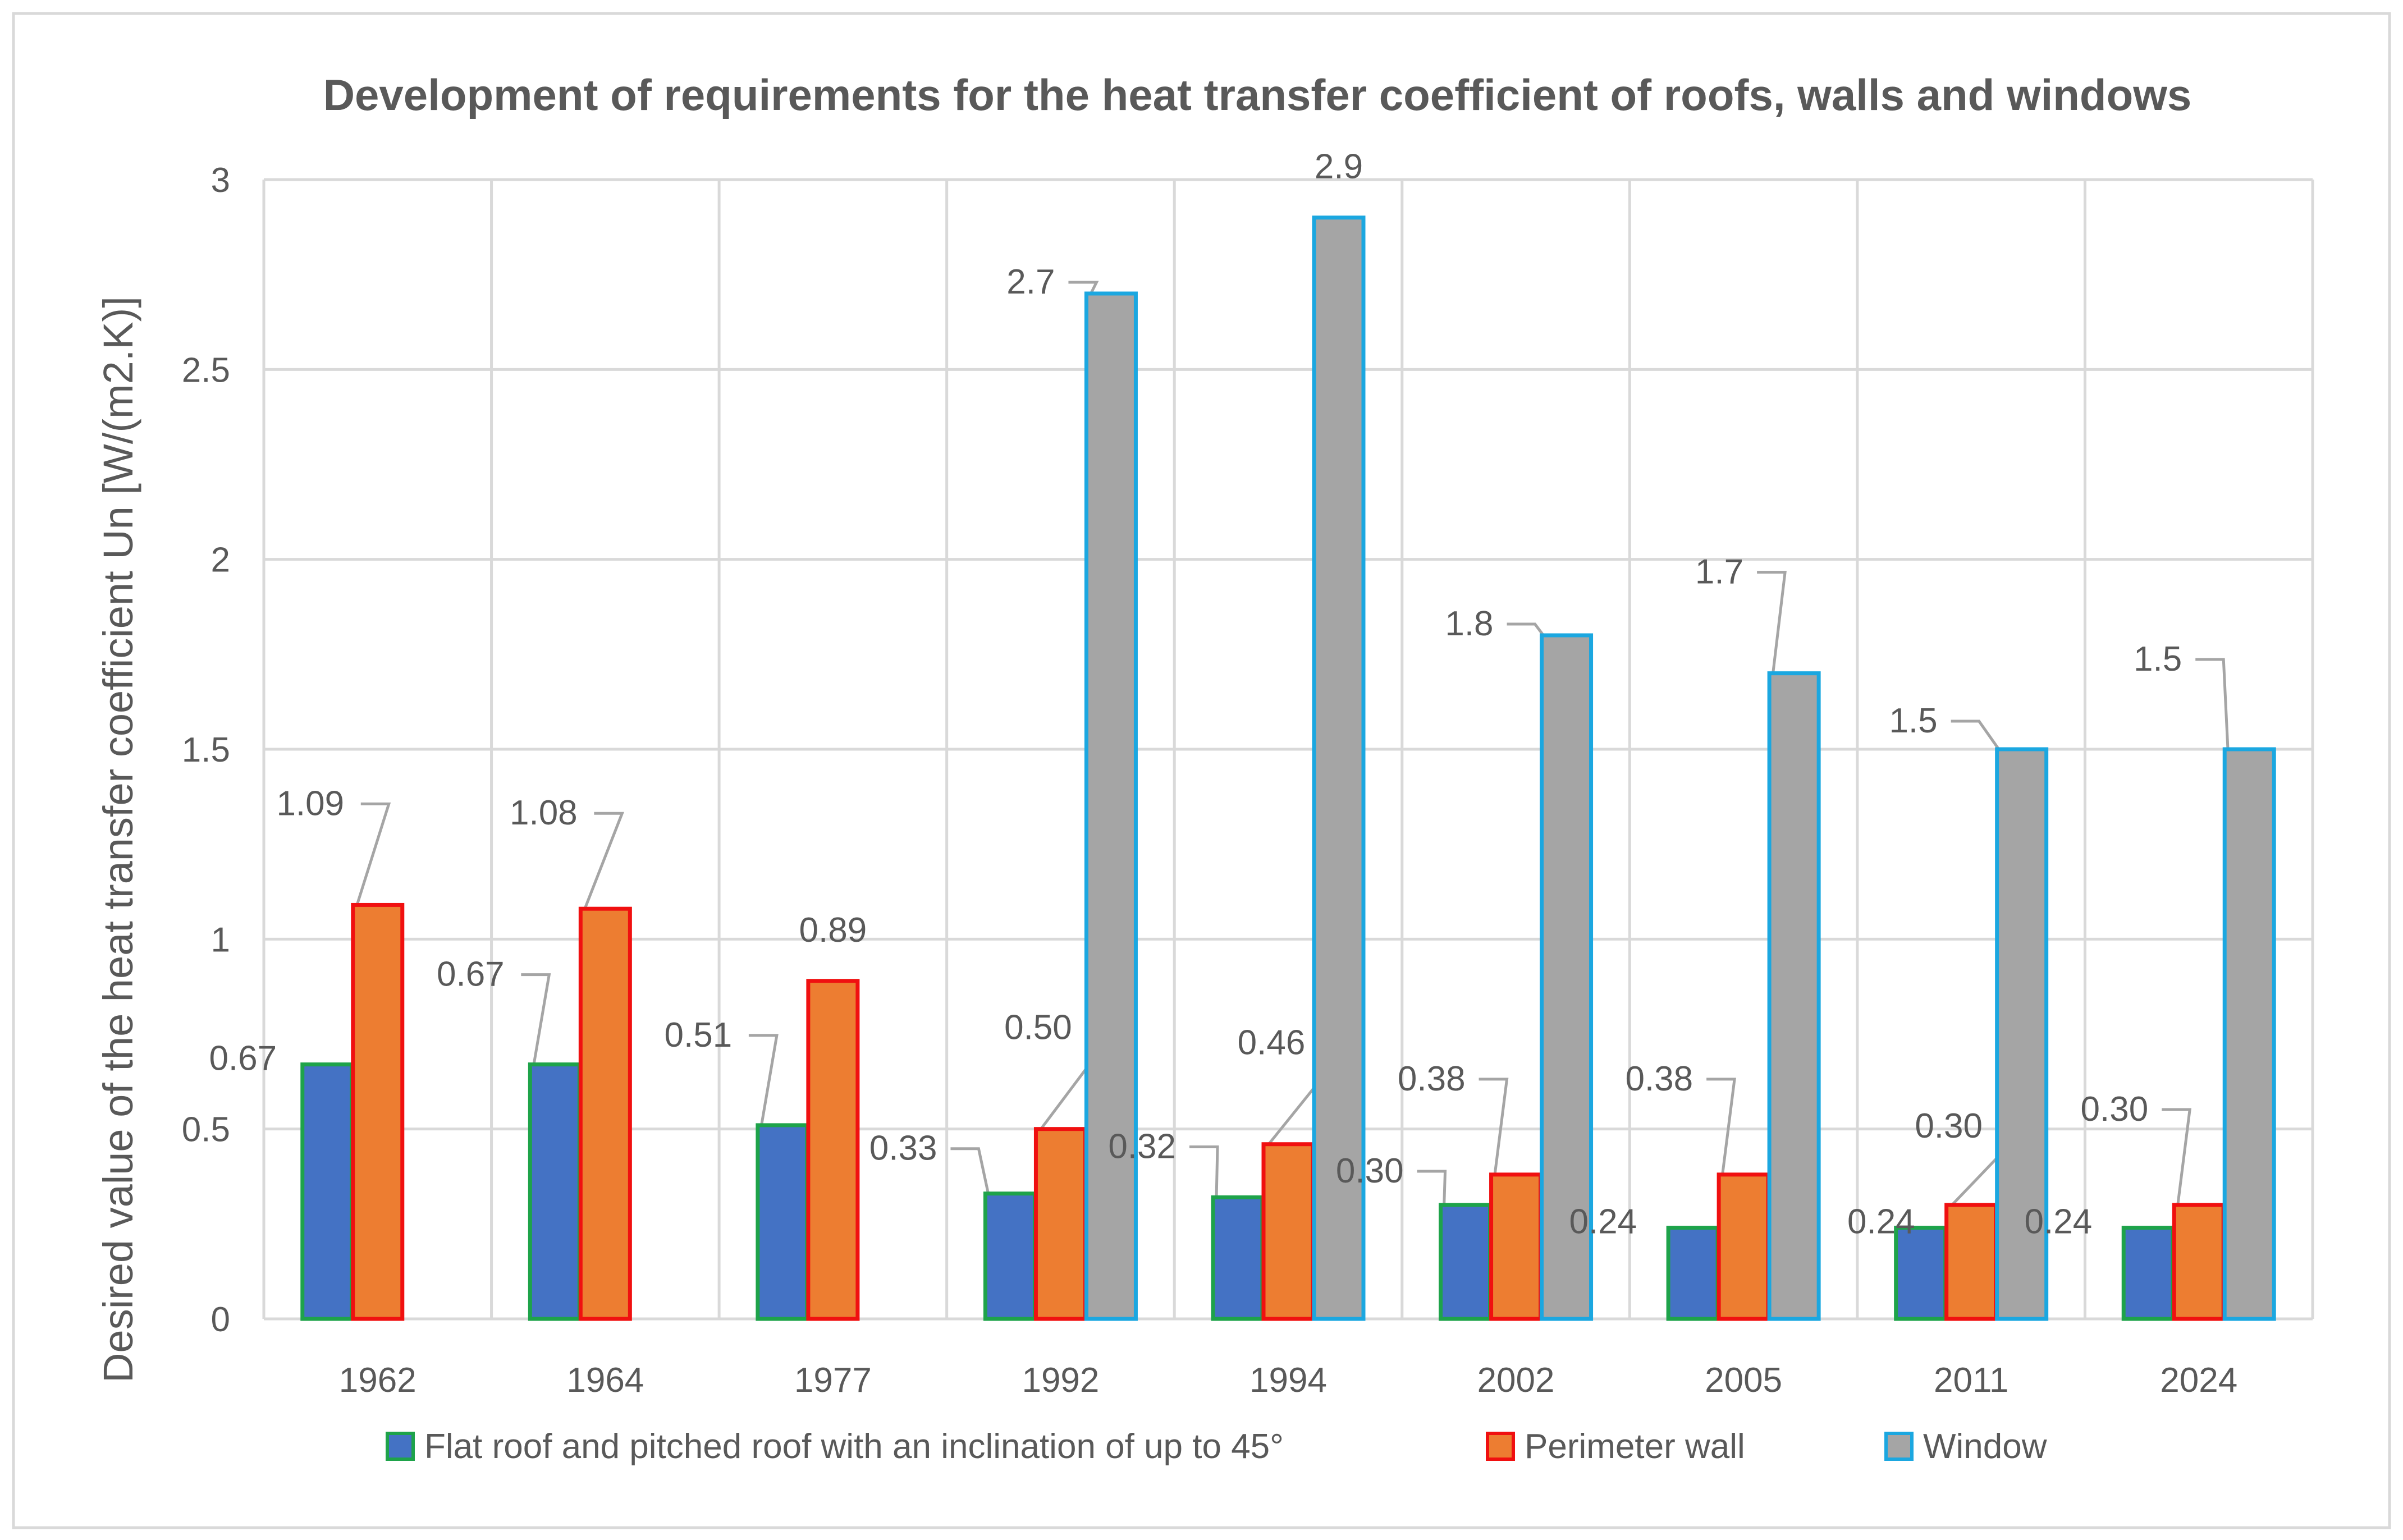  I want to click on x-tick-label: 2002, so click(1516, 1380).